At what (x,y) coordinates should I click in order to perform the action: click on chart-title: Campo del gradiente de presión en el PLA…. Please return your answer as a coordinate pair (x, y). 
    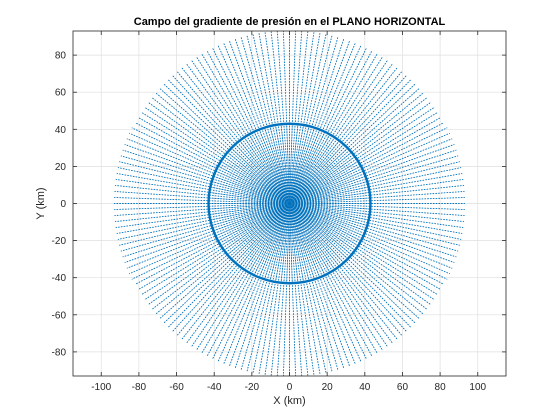
    Looking at the image, I should click on (290, 22).